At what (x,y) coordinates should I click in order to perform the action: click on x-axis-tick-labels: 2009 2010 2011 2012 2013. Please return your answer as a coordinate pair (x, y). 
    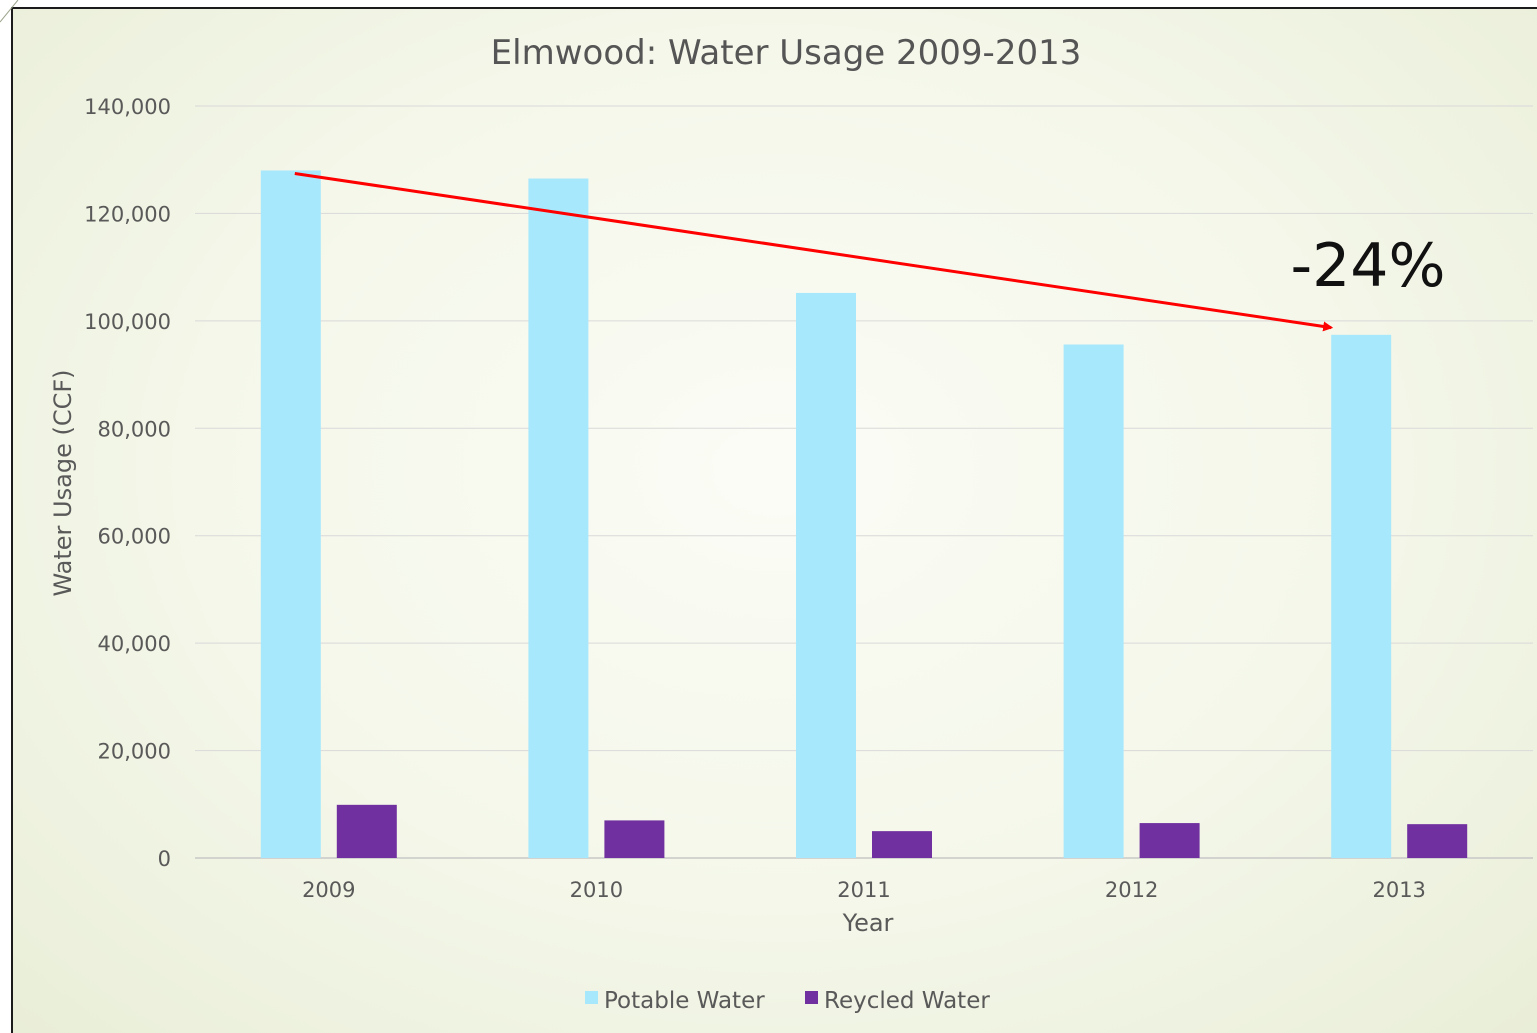
    Looking at the image, I should click on (864, 890).